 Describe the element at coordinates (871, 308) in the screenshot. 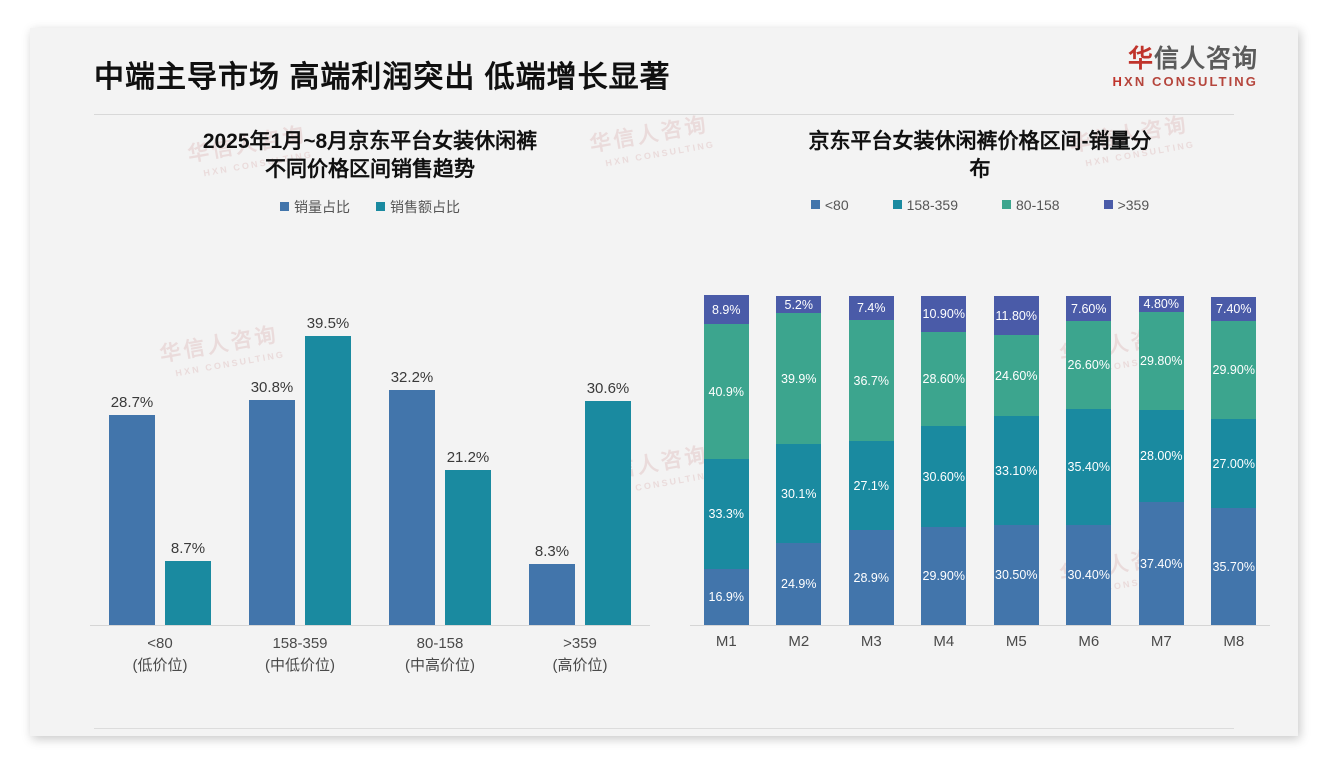

I see `stack-segment: 7.4%` at that location.